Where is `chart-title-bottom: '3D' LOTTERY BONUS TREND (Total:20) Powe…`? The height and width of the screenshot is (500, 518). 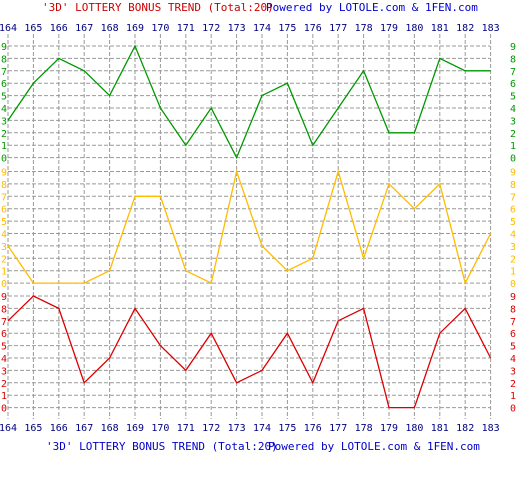 chart-title-bottom: '3D' LOTTERY BONUS TREND (Total:20) Powe… is located at coordinates (263, 446).